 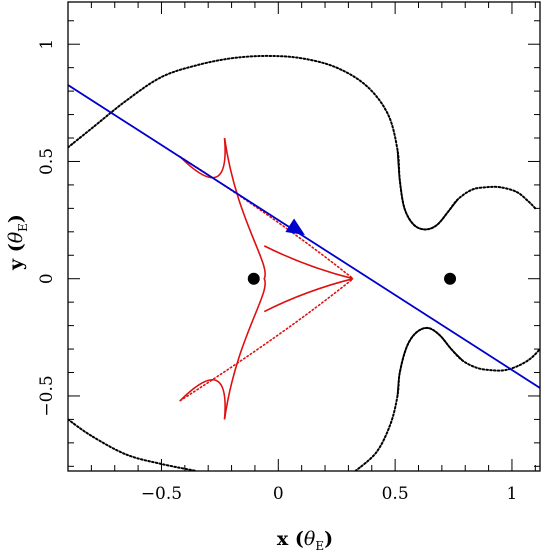 I want to click on caustic-edge-top, so click(x=202, y=158).